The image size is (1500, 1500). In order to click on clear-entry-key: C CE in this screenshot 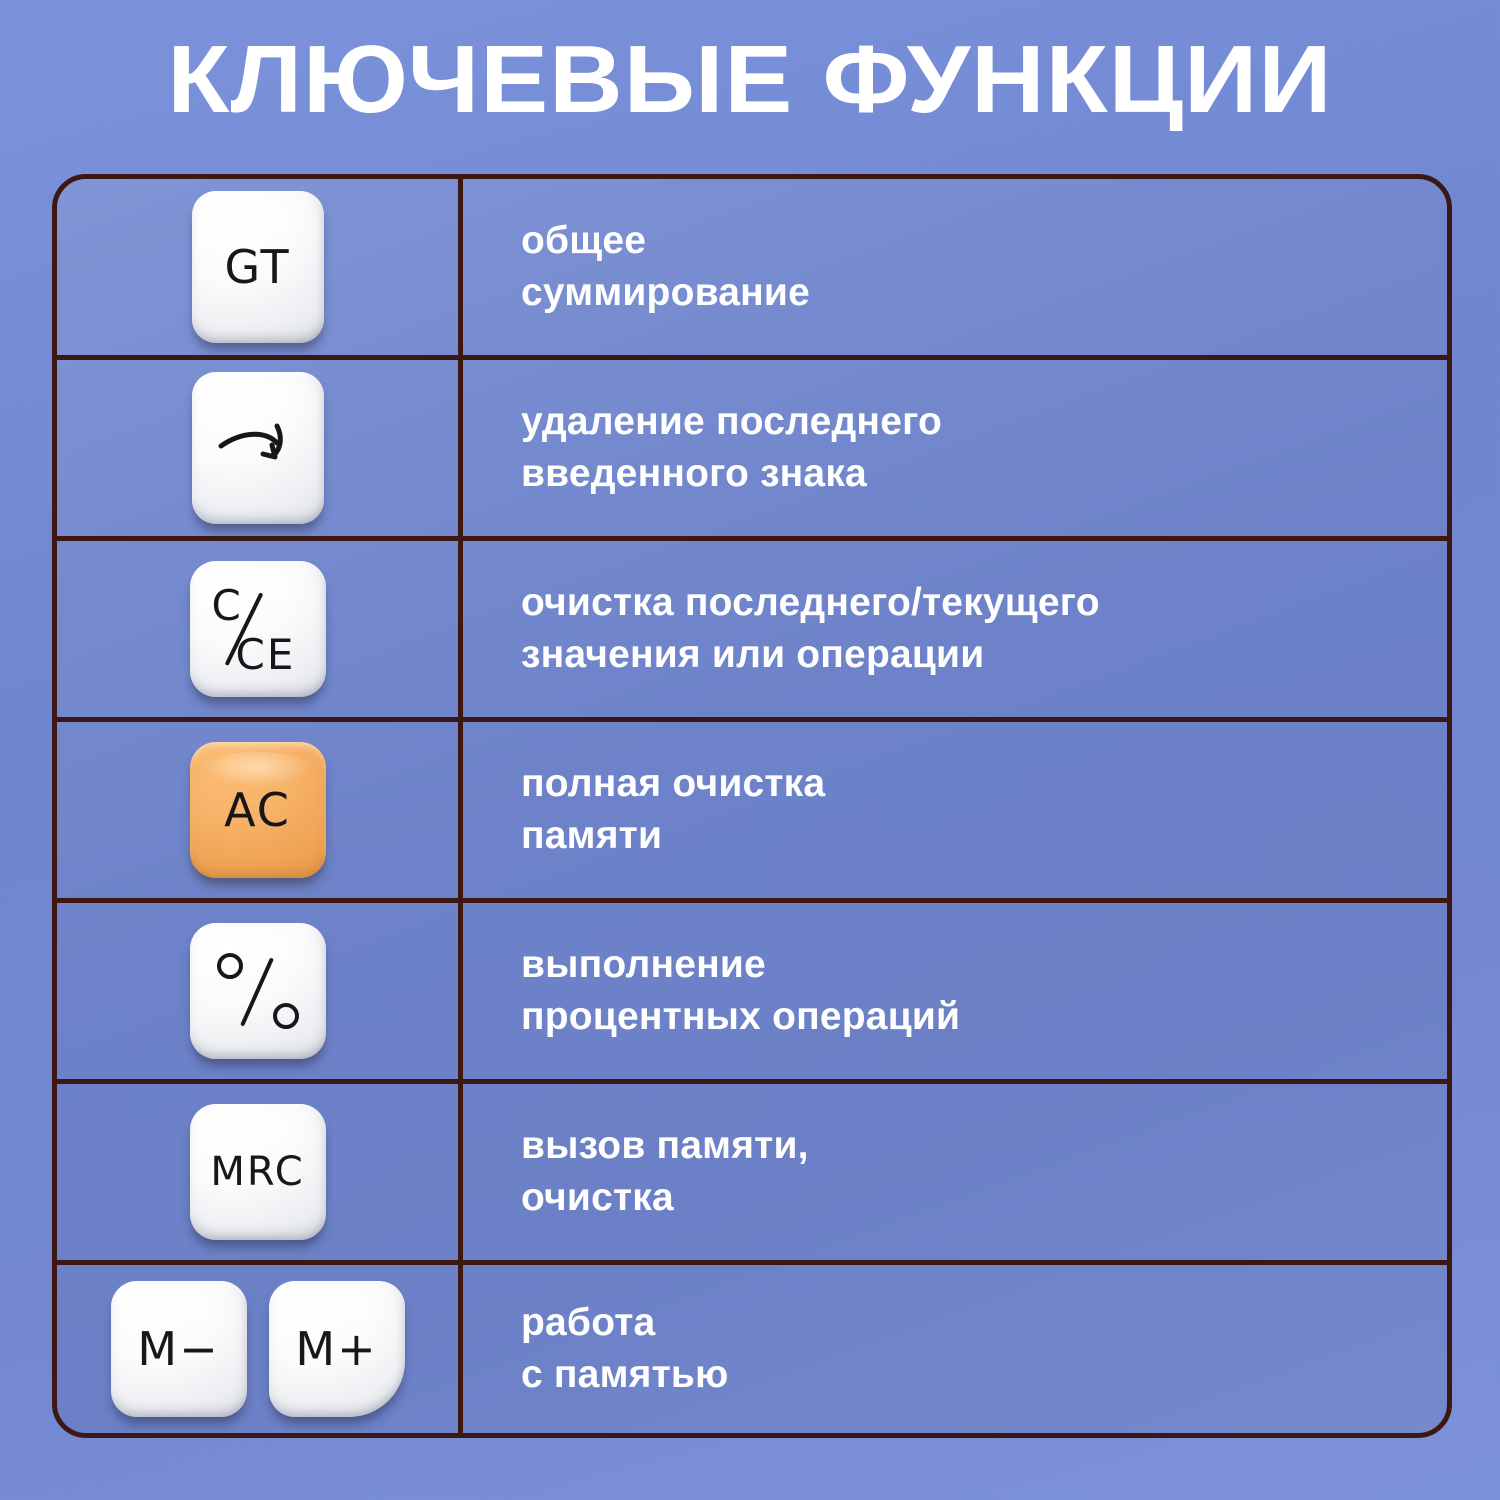, I will do `click(257, 629)`.